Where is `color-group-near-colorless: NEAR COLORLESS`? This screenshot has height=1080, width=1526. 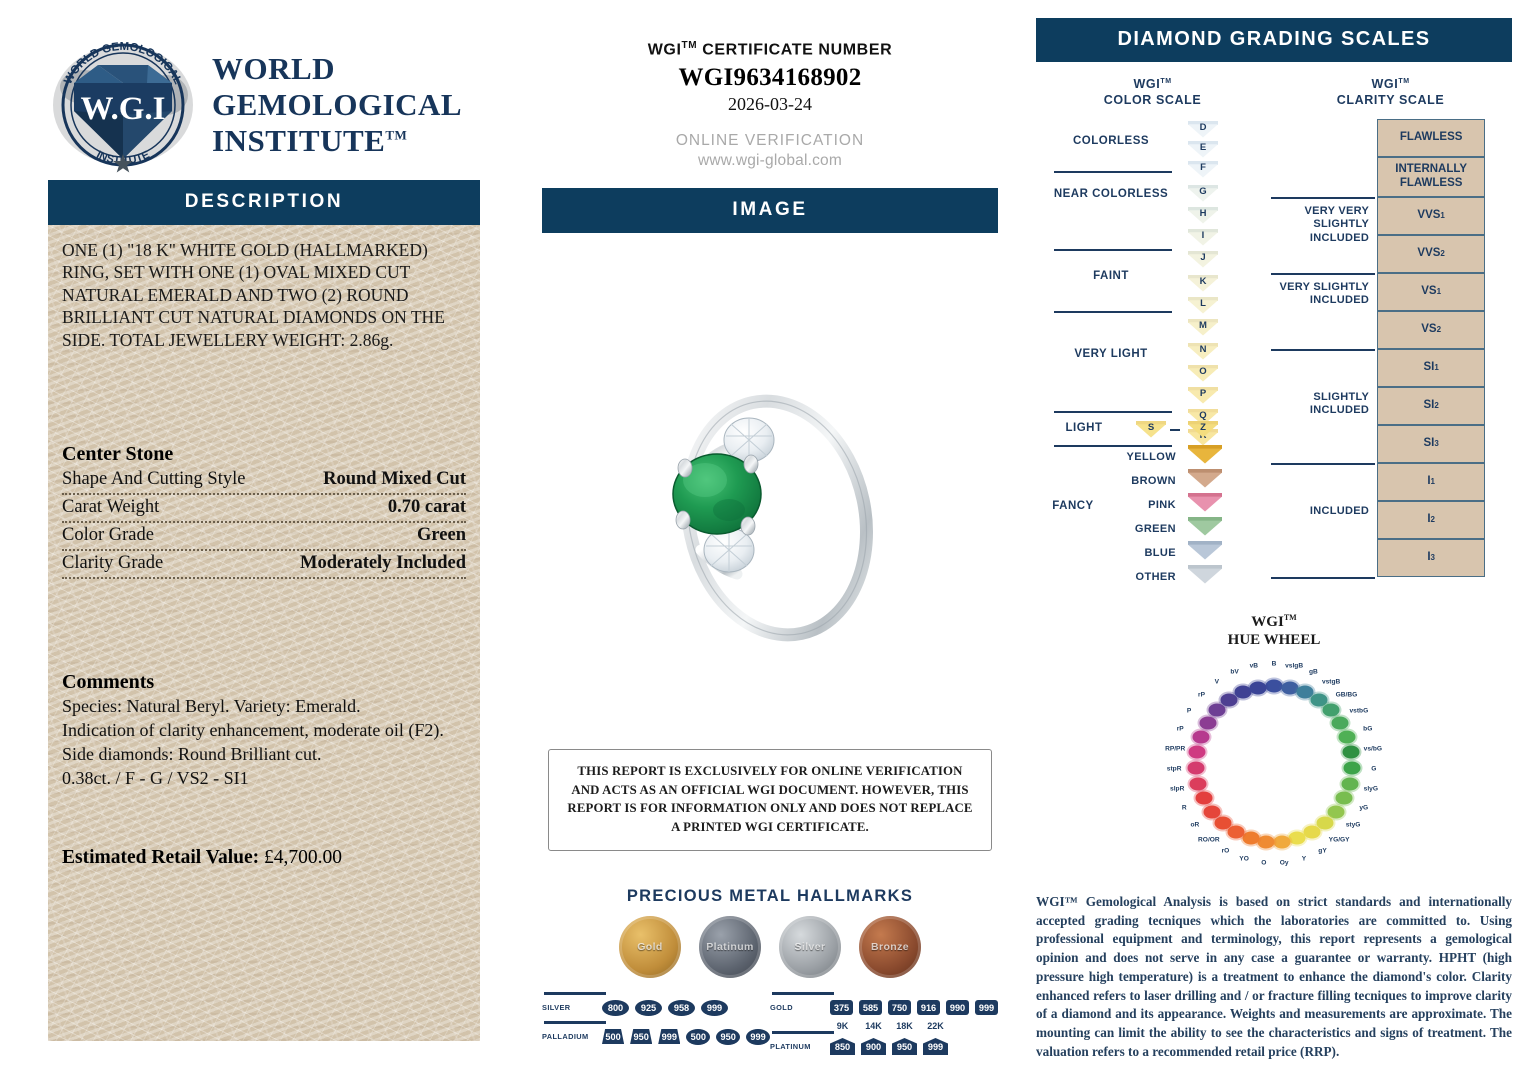
color-group-near-colorless: NEAR COLORLESS is located at coordinates (1111, 193).